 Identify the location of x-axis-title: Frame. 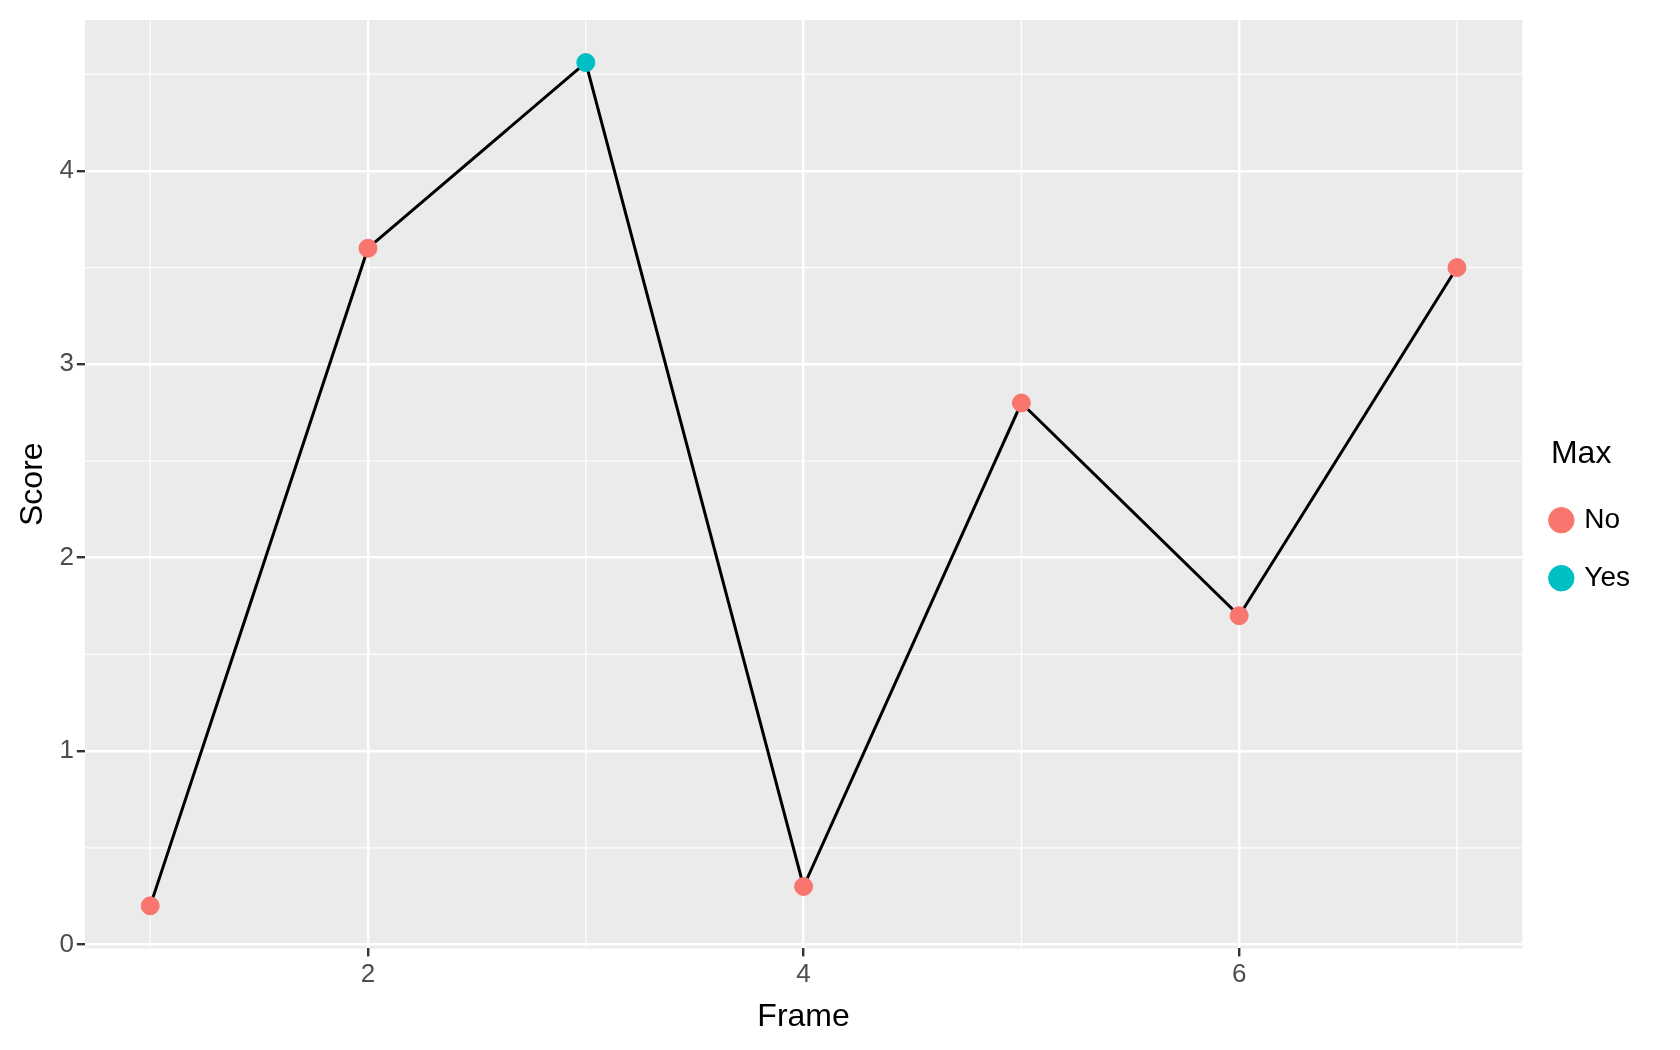
(803, 1014).